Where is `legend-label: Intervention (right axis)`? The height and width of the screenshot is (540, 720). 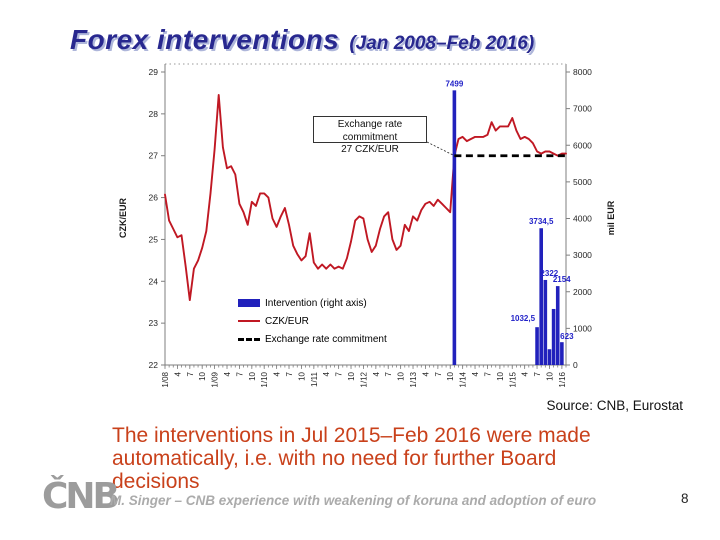 legend-label: Intervention (right axis) is located at coordinates (316, 303).